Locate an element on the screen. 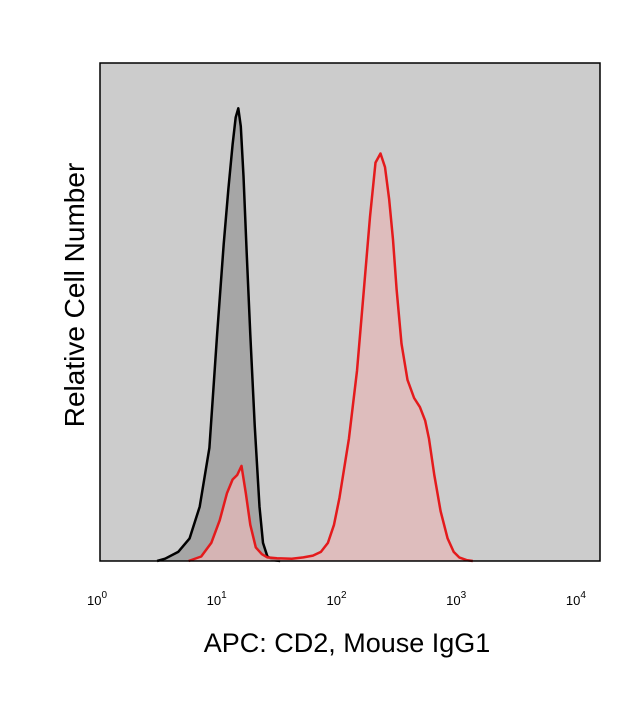 The width and height of the screenshot is (640, 702). tick-exponent: 0 is located at coordinates (104, 595).